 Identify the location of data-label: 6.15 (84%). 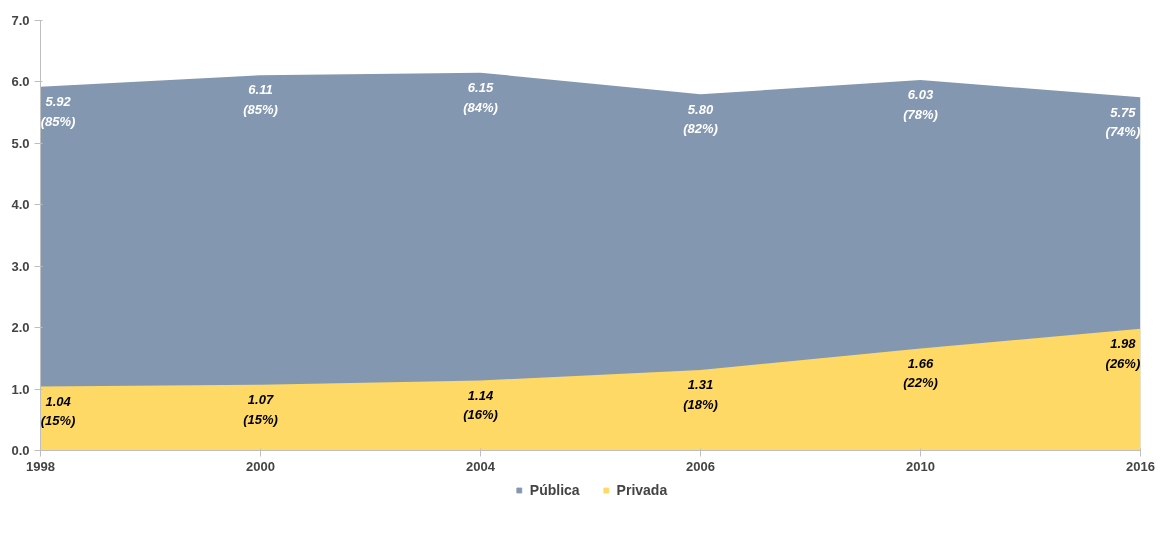
(480, 97).